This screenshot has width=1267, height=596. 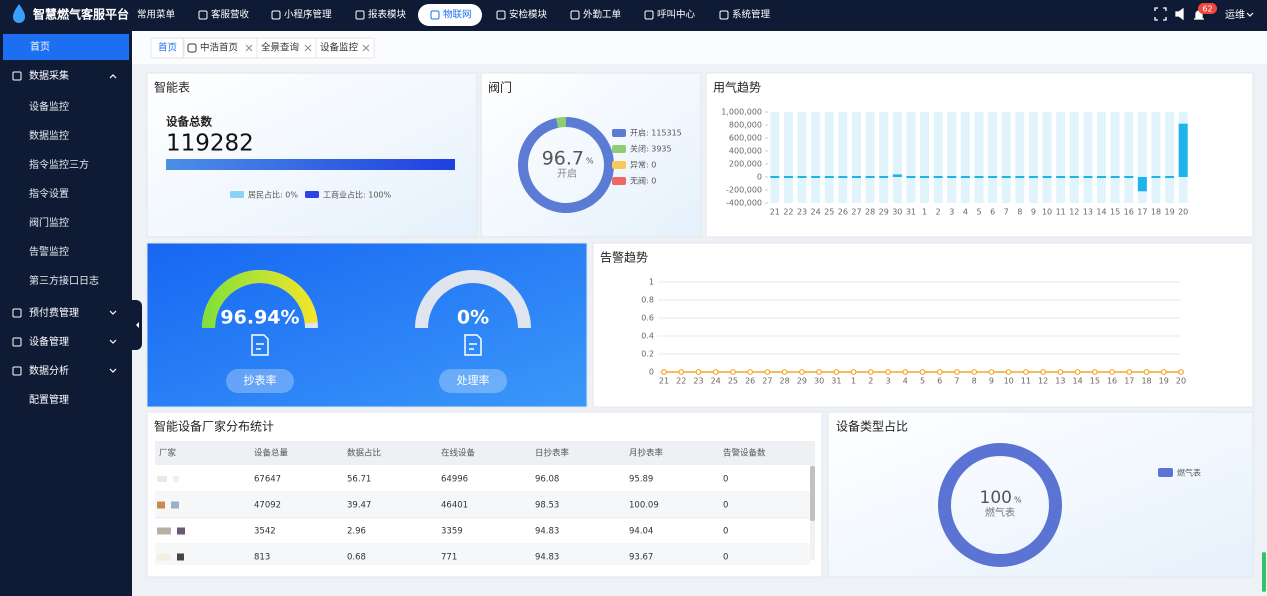 What do you see at coordinates (301, 15) in the screenshot?
I see `menu-item: 小程序管理` at bounding box center [301, 15].